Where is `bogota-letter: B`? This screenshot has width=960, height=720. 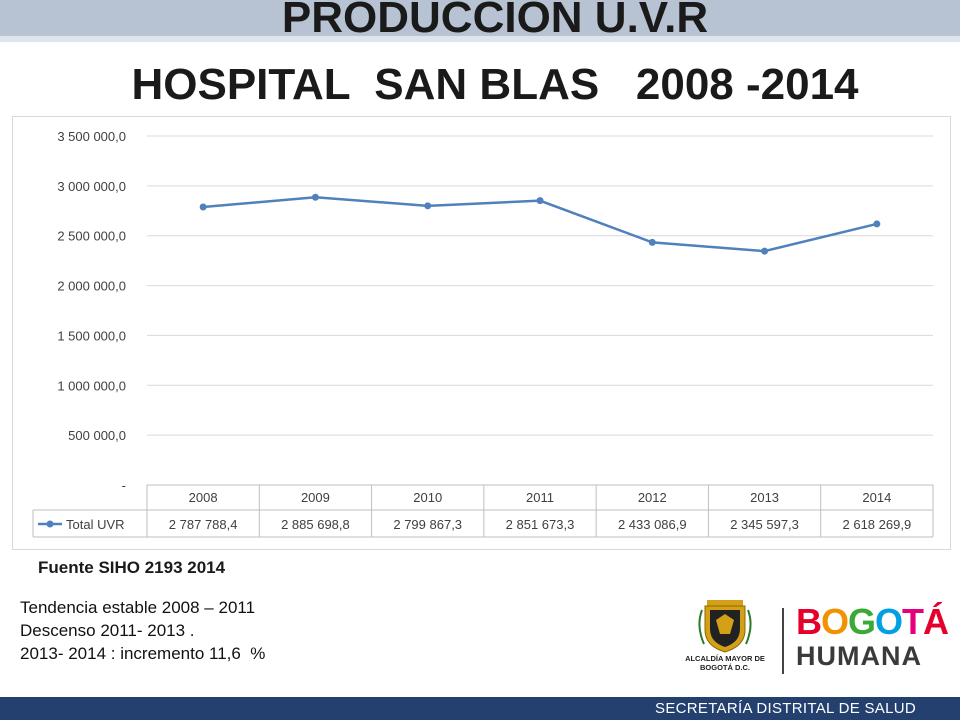 bogota-letter: B is located at coordinates (809, 621).